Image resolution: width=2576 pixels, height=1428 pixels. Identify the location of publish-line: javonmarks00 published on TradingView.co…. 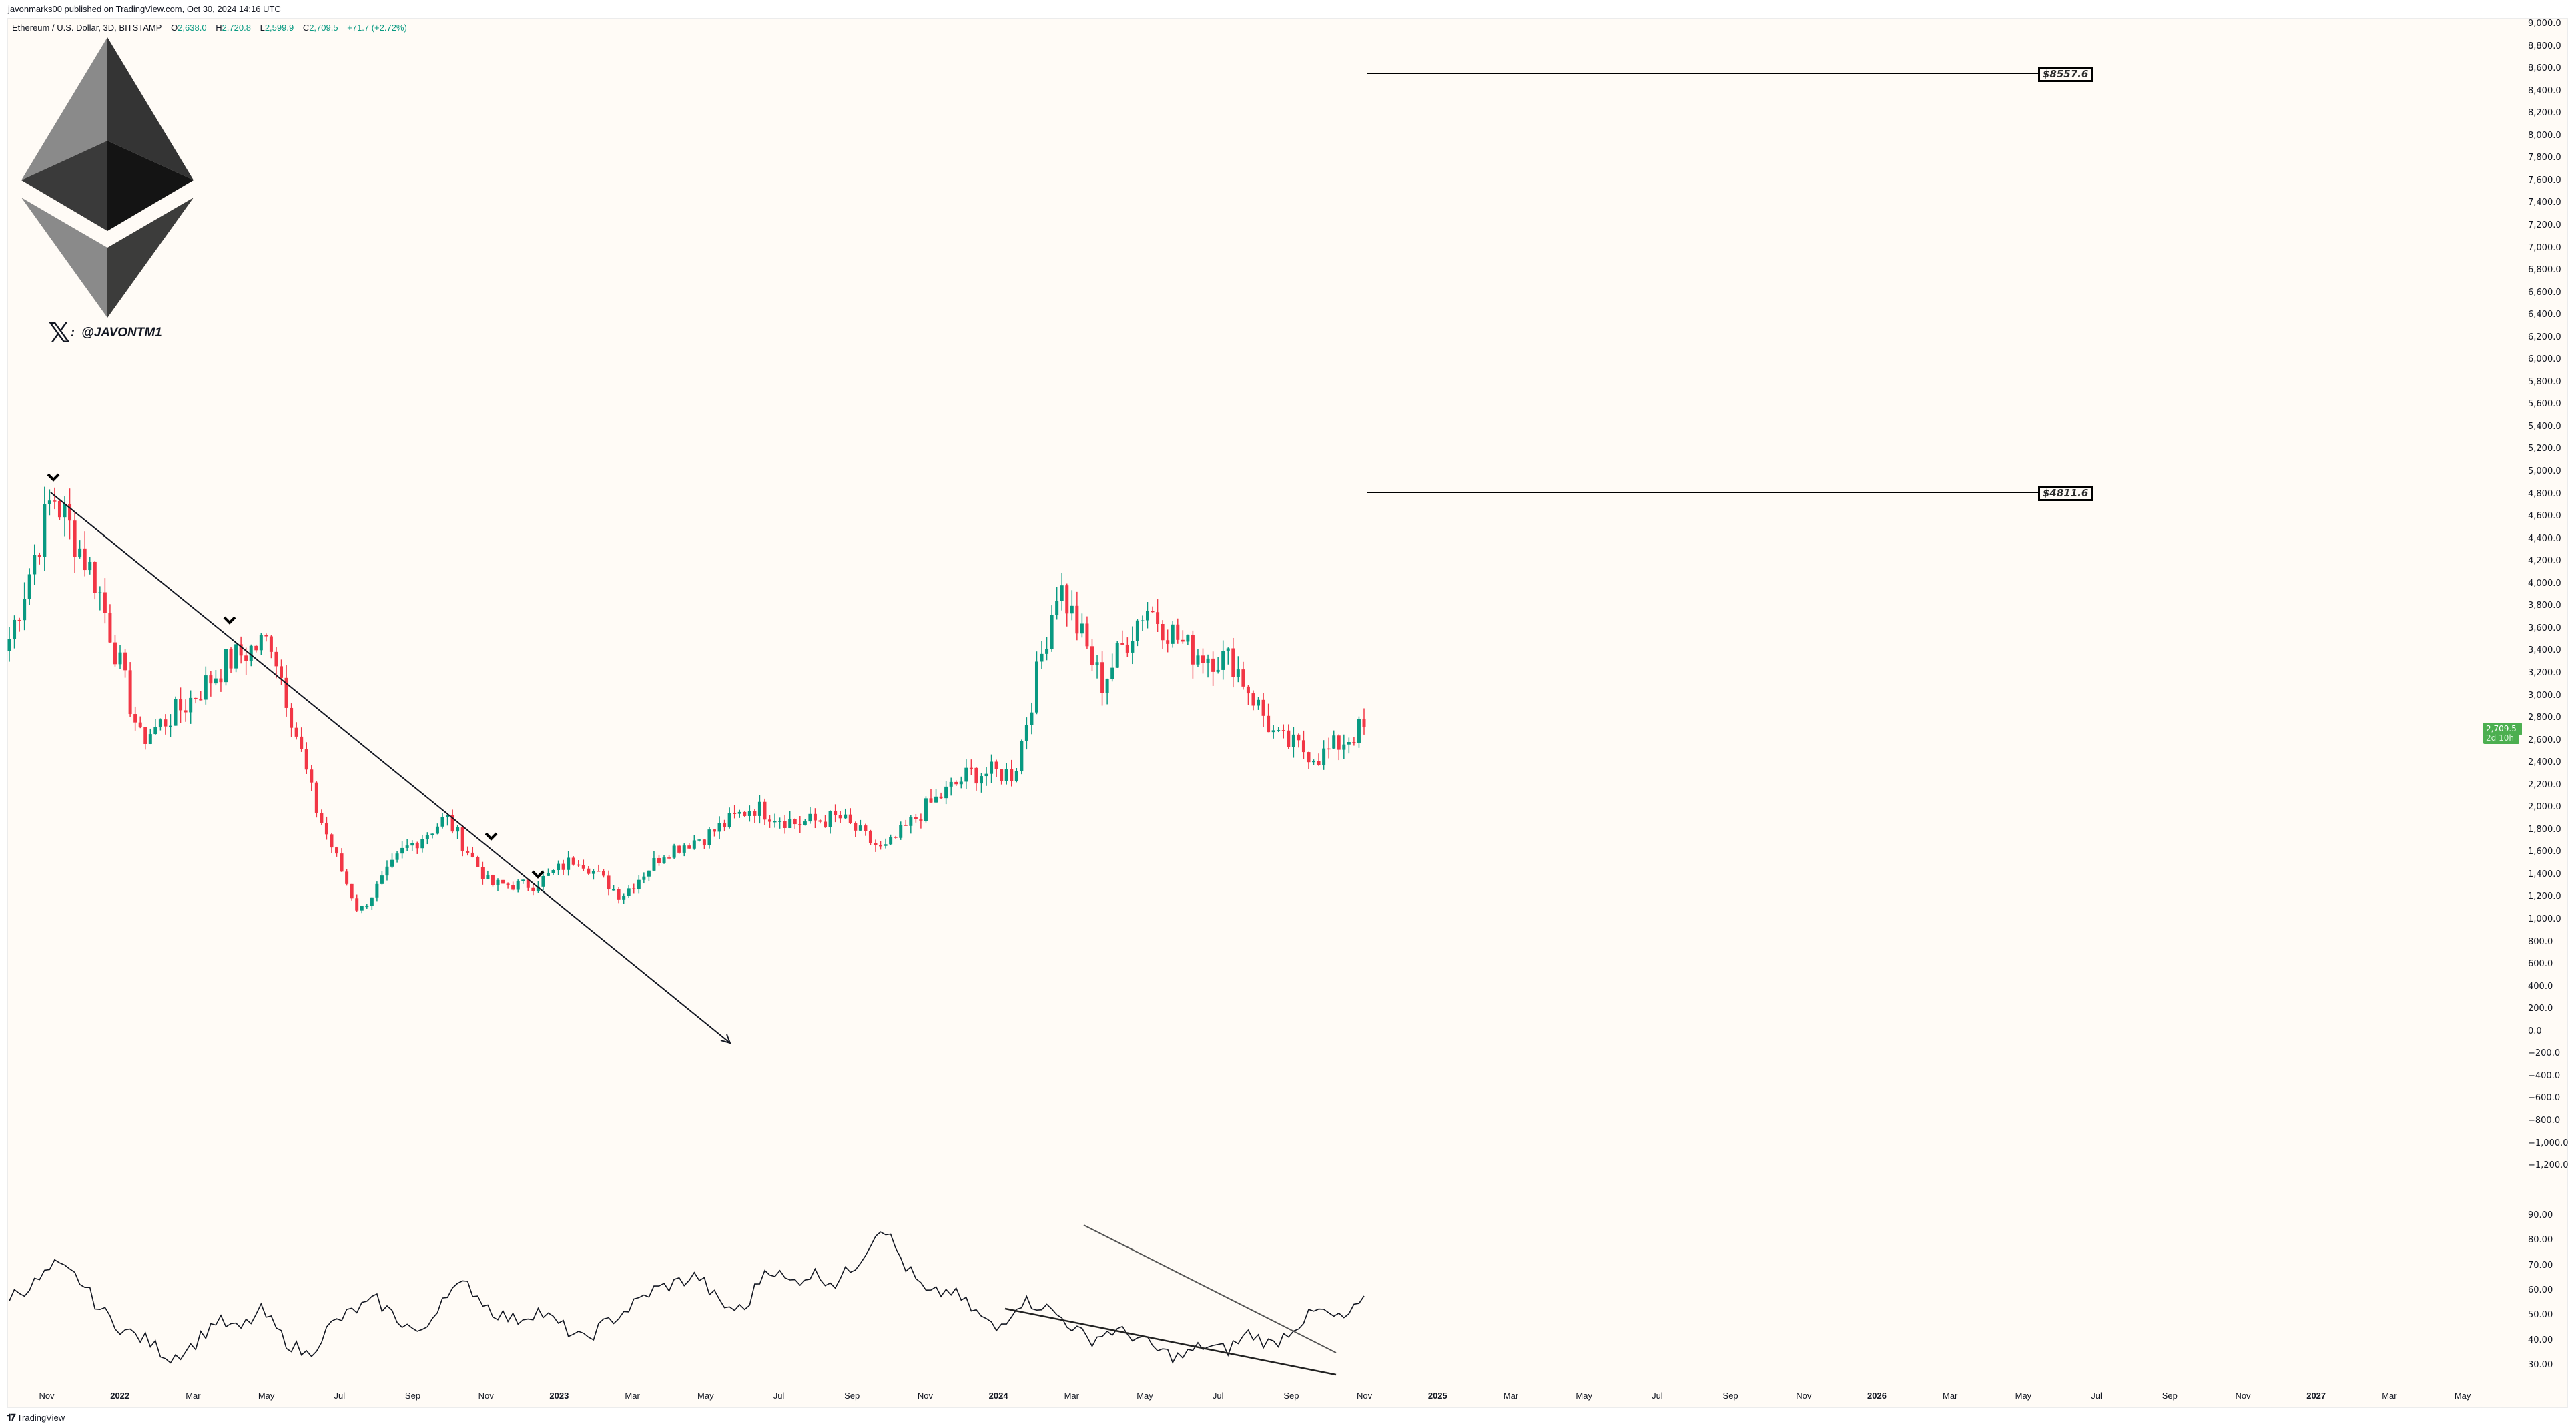
(144, 9).